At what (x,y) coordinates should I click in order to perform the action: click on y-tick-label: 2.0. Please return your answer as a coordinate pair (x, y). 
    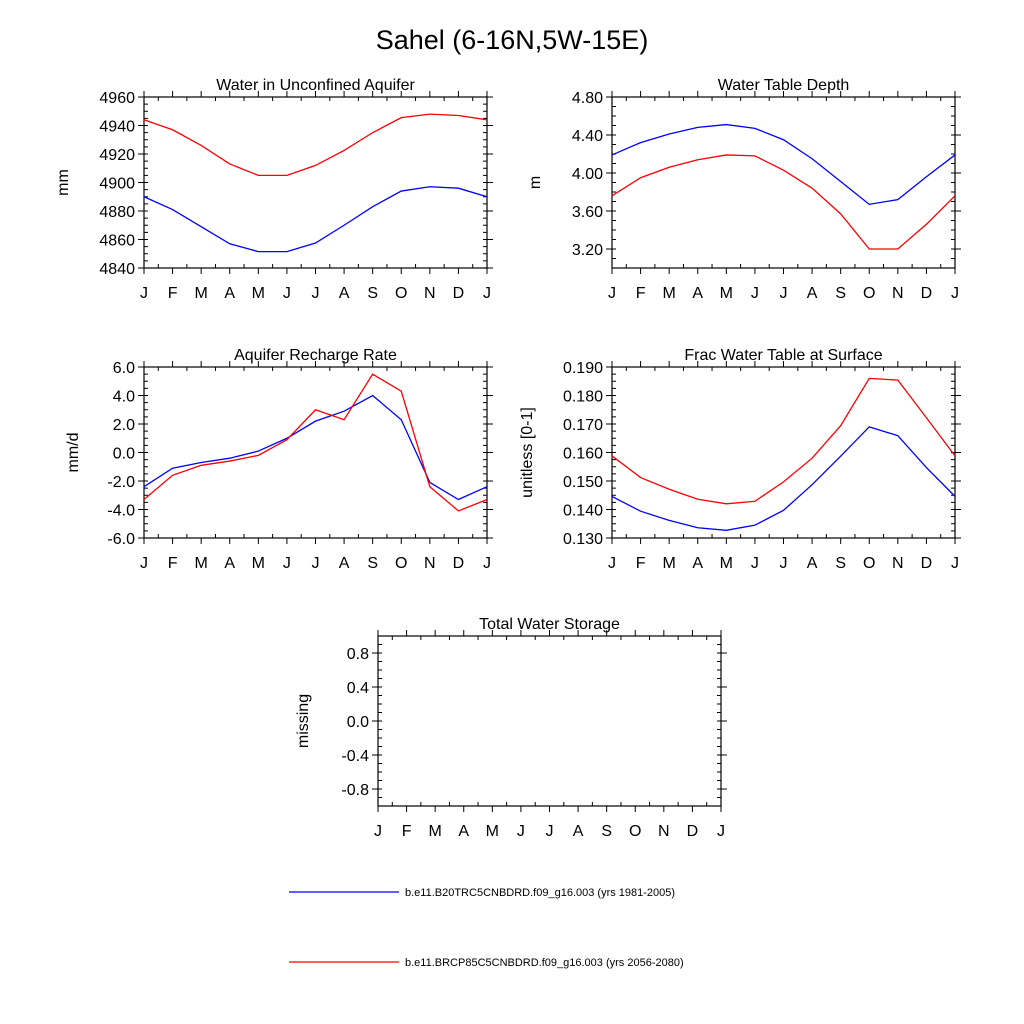
    Looking at the image, I should click on (124, 425).